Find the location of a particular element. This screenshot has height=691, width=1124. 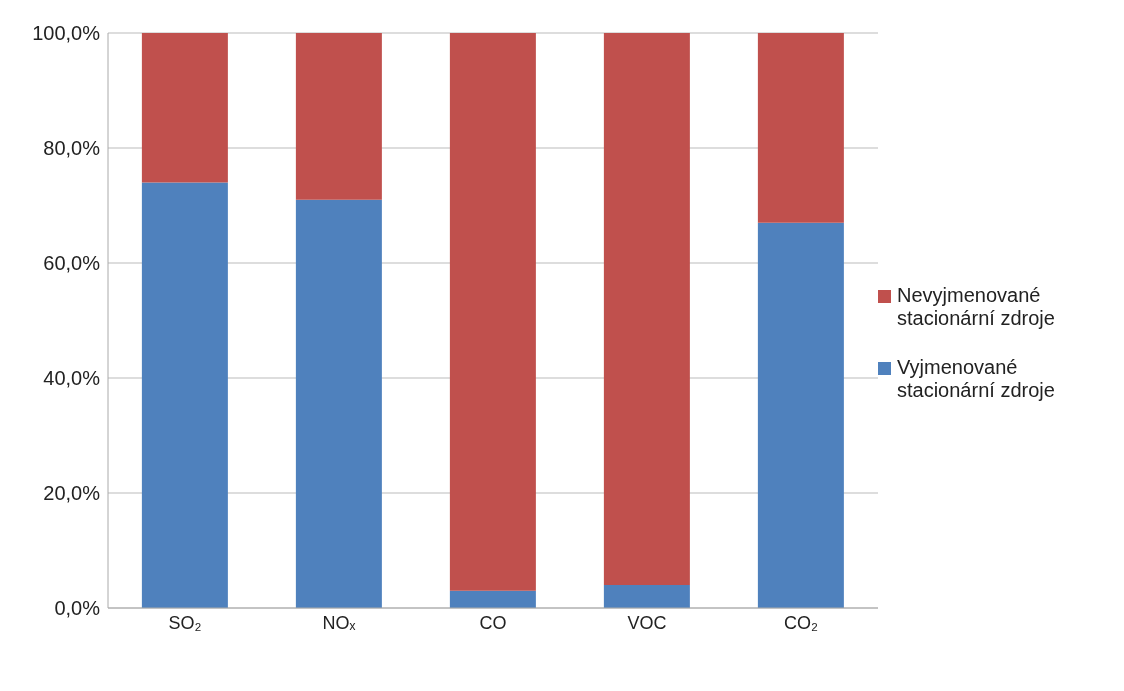

legend-label: Vyjmenované stacionární zdroje is located at coordinates (976, 379).